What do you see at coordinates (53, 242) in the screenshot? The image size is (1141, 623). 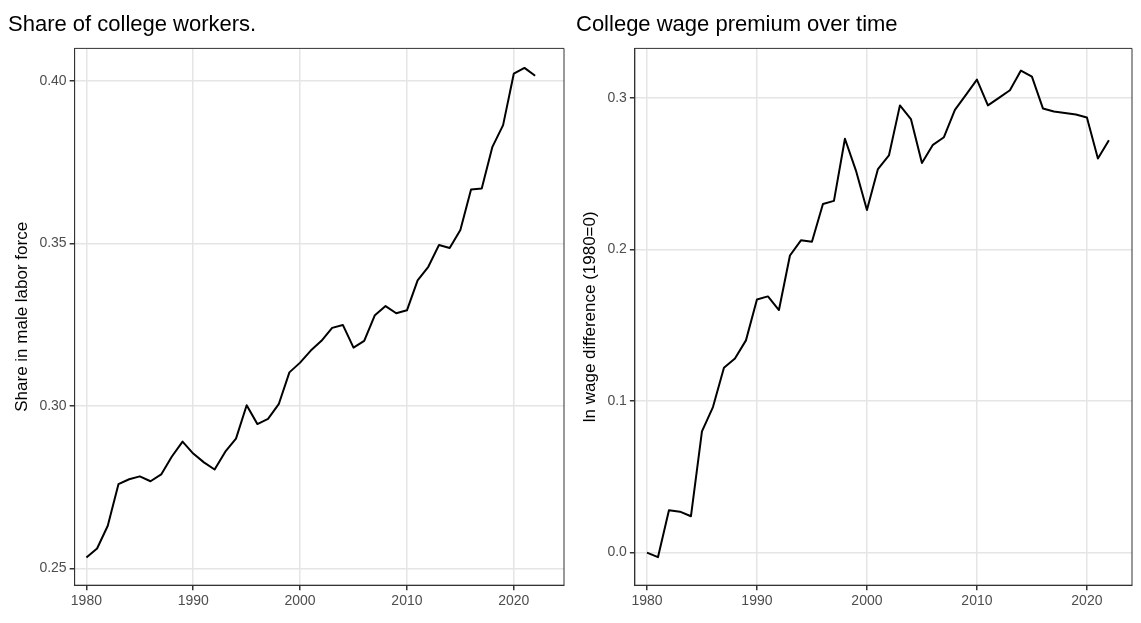 I see `y-tick-label: 0.35` at bounding box center [53, 242].